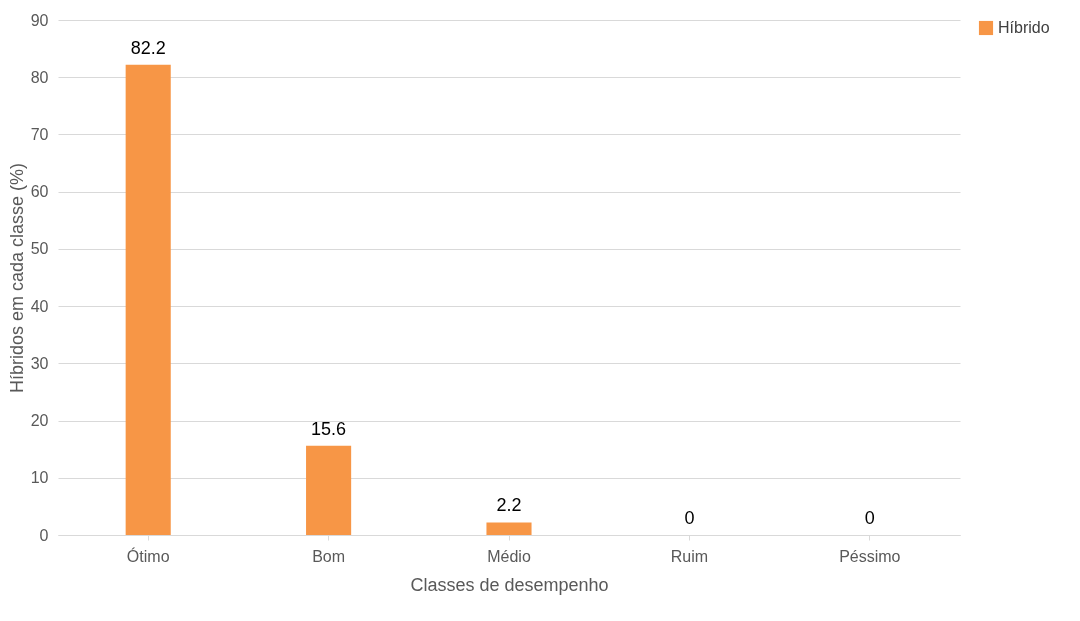  I want to click on x-tick-label: Médio, so click(509, 556).